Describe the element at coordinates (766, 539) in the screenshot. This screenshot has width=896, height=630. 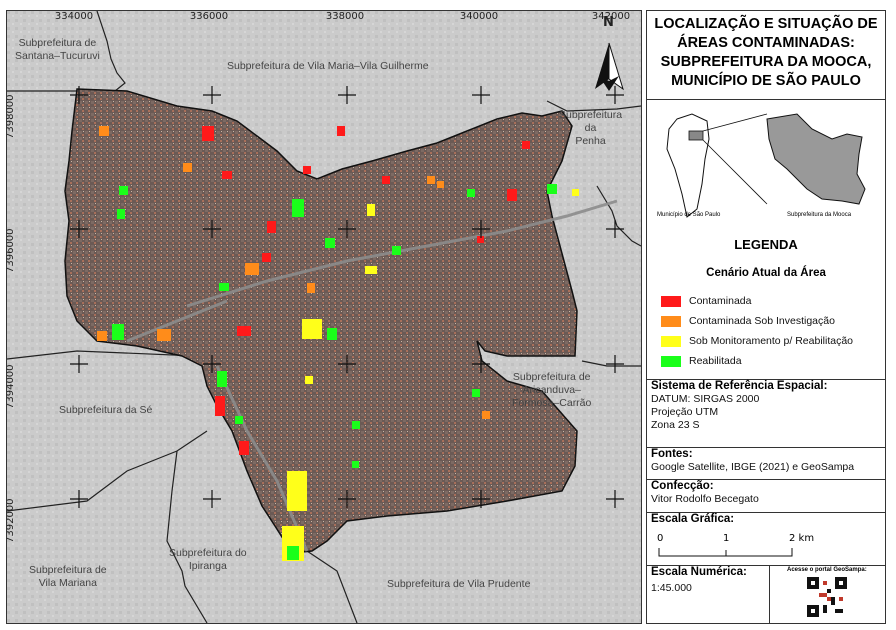
I see `scale-bar-box: Escala Gráfica: 0 1 2 km` at that location.